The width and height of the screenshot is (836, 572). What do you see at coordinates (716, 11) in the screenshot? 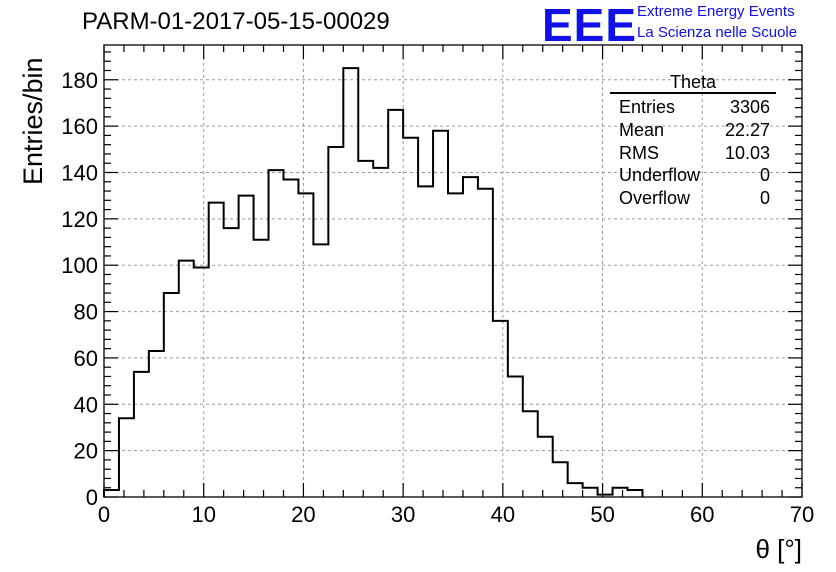
I see `logo-caption-line1: Extreme Energy Events` at bounding box center [716, 11].